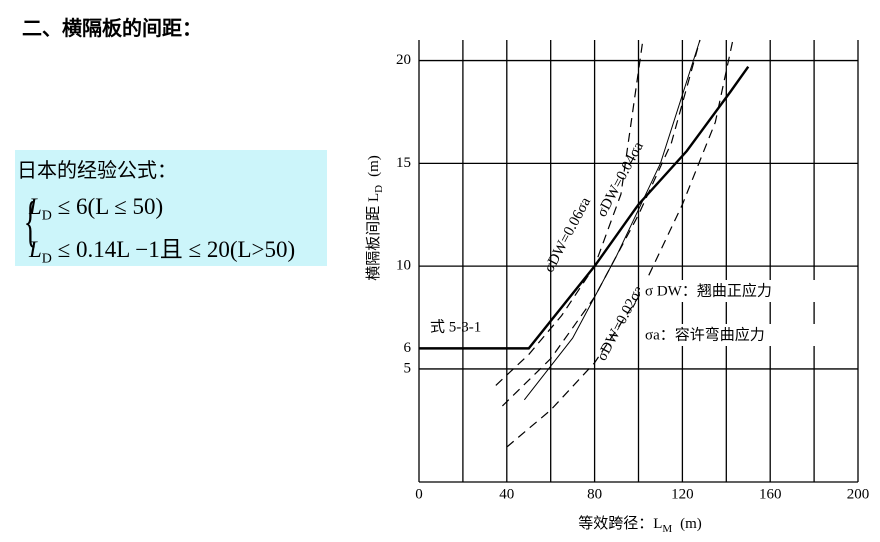 This screenshot has width=880, height=542. I want to click on x-tick-label: 200, so click(858, 494).